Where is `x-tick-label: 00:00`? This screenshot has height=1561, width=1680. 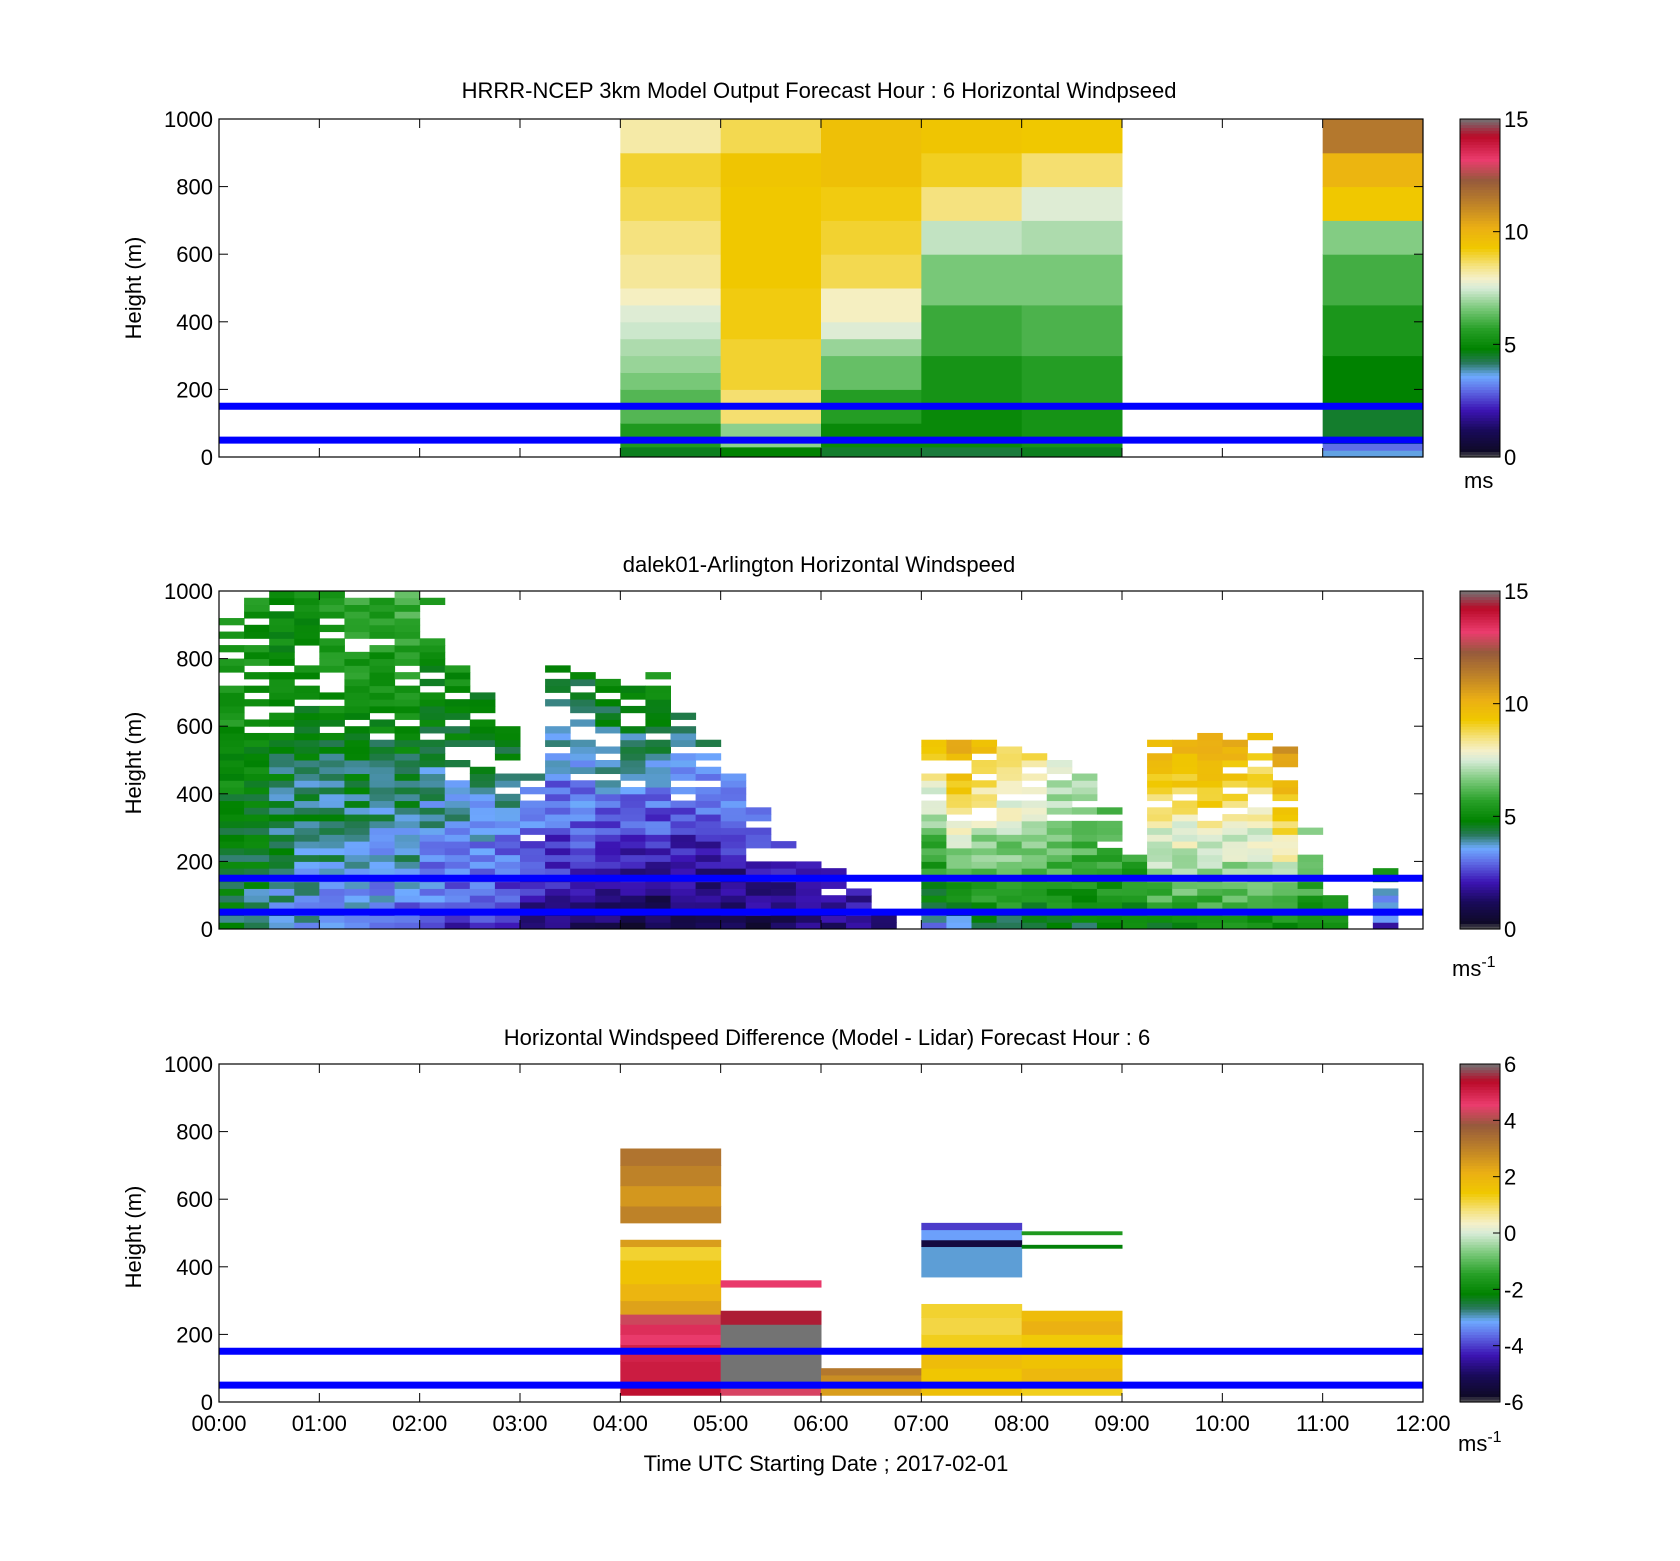
x-tick-label: 00:00 is located at coordinates (218, 1423).